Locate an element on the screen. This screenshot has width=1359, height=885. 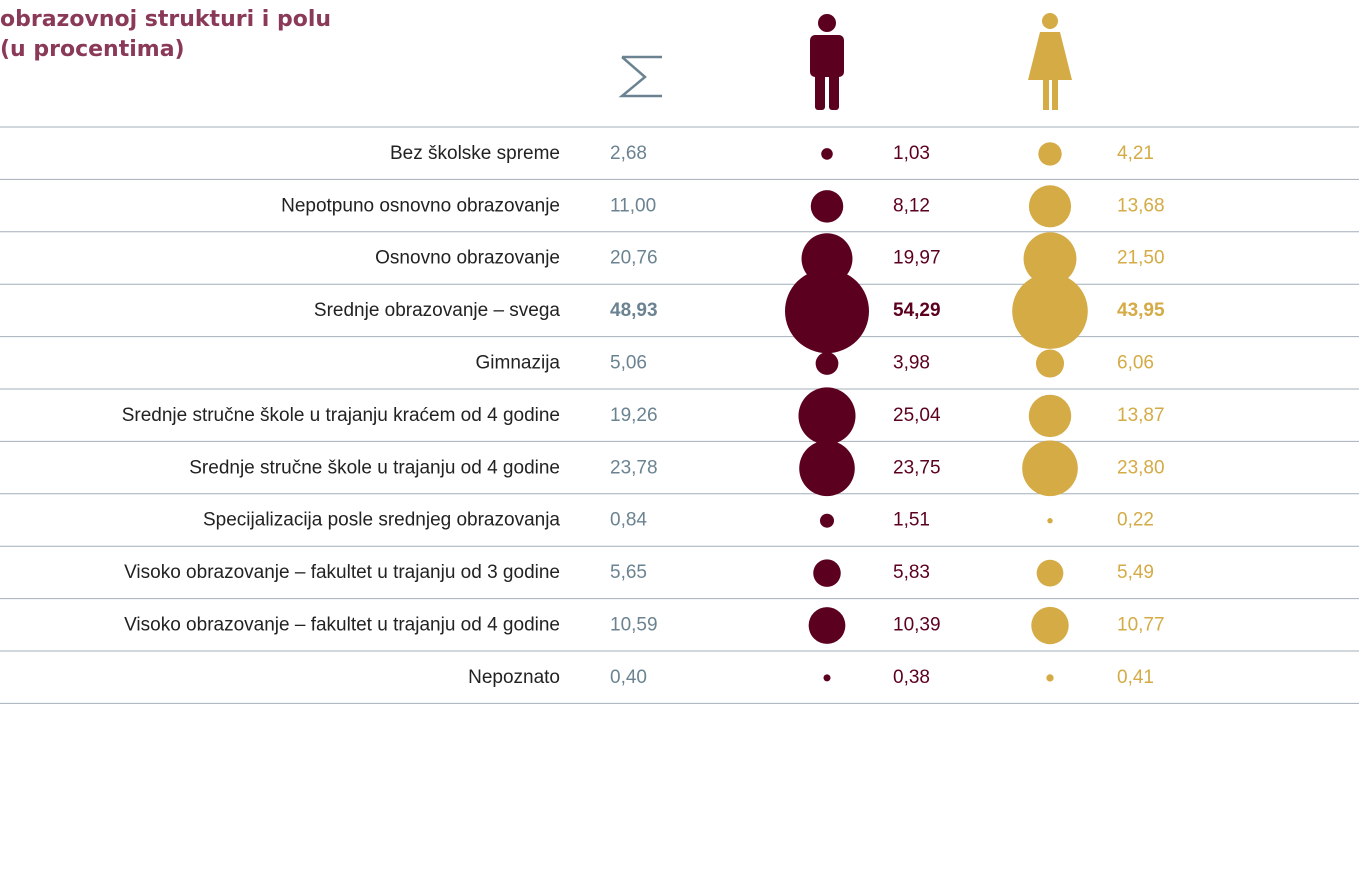
male-value: 1,51 is located at coordinates (911, 520).